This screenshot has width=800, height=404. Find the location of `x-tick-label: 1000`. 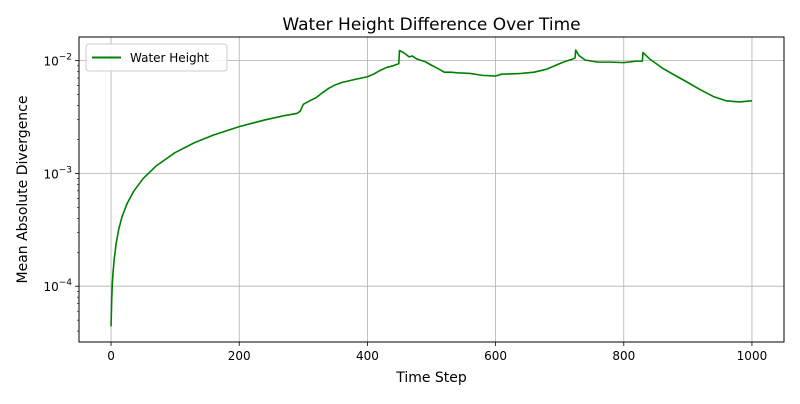

x-tick-label: 1000 is located at coordinates (752, 356).